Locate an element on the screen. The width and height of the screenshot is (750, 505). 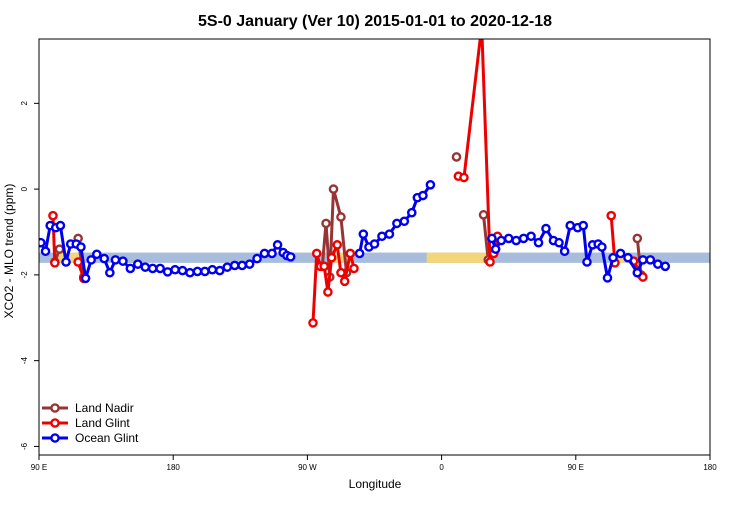
y-tick-label: -4 is located at coordinates (24, 361).